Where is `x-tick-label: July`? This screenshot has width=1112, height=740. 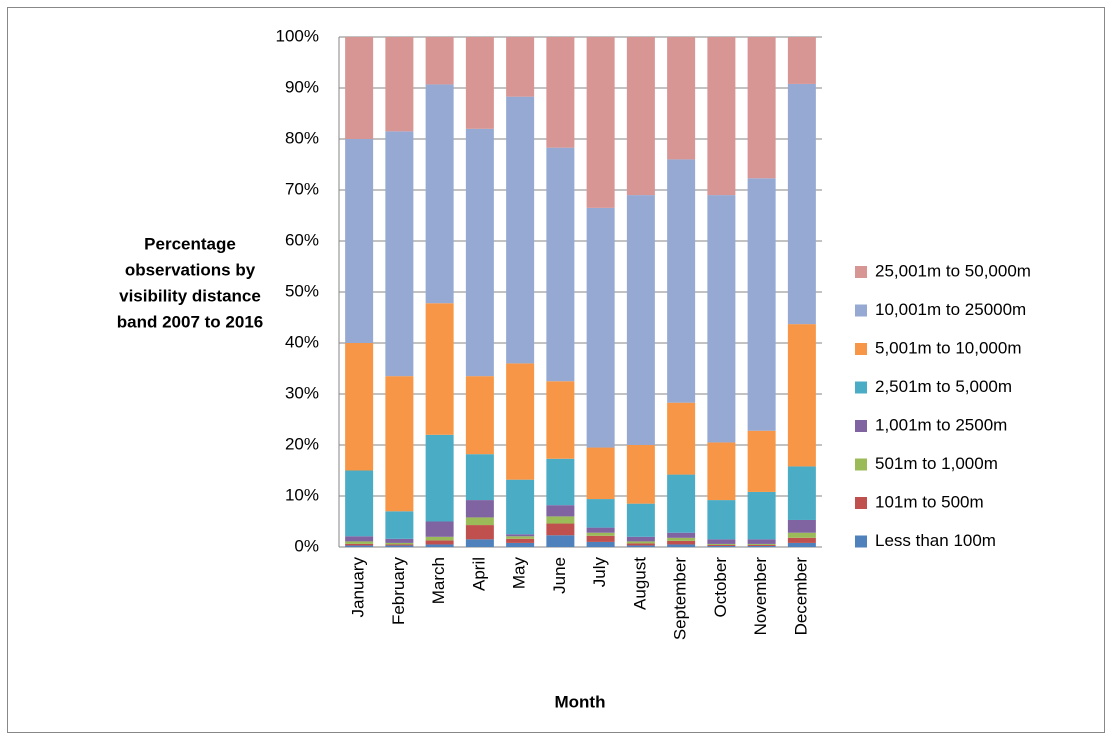 x-tick-label: July is located at coordinates (599, 572).